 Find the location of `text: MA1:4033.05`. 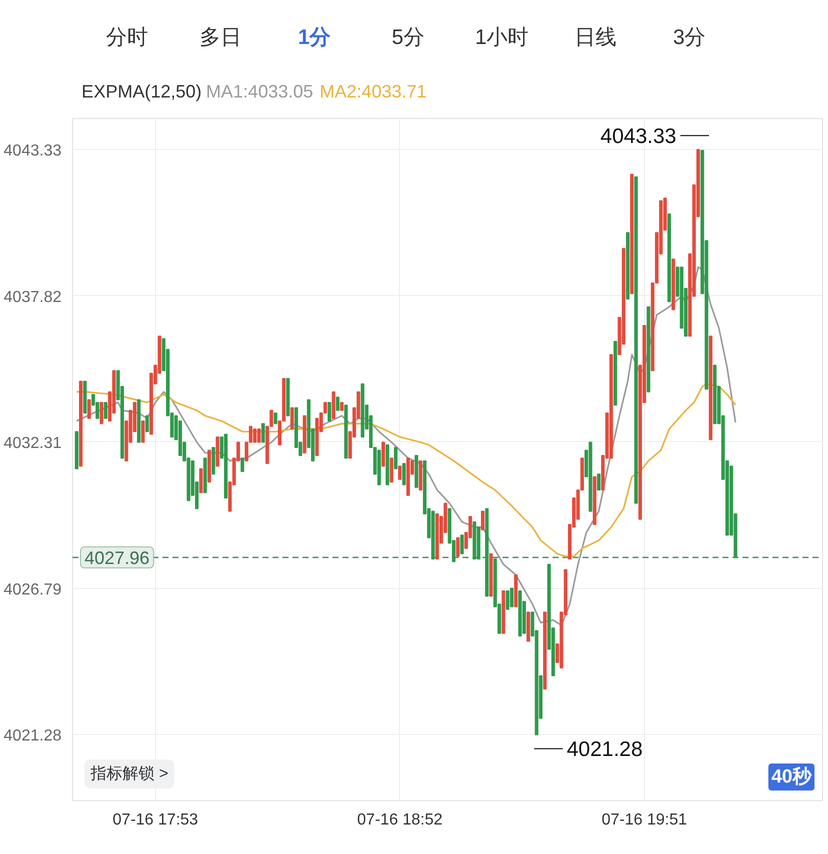

text: MA1:4033.05 is located at coordinates (260, 92).